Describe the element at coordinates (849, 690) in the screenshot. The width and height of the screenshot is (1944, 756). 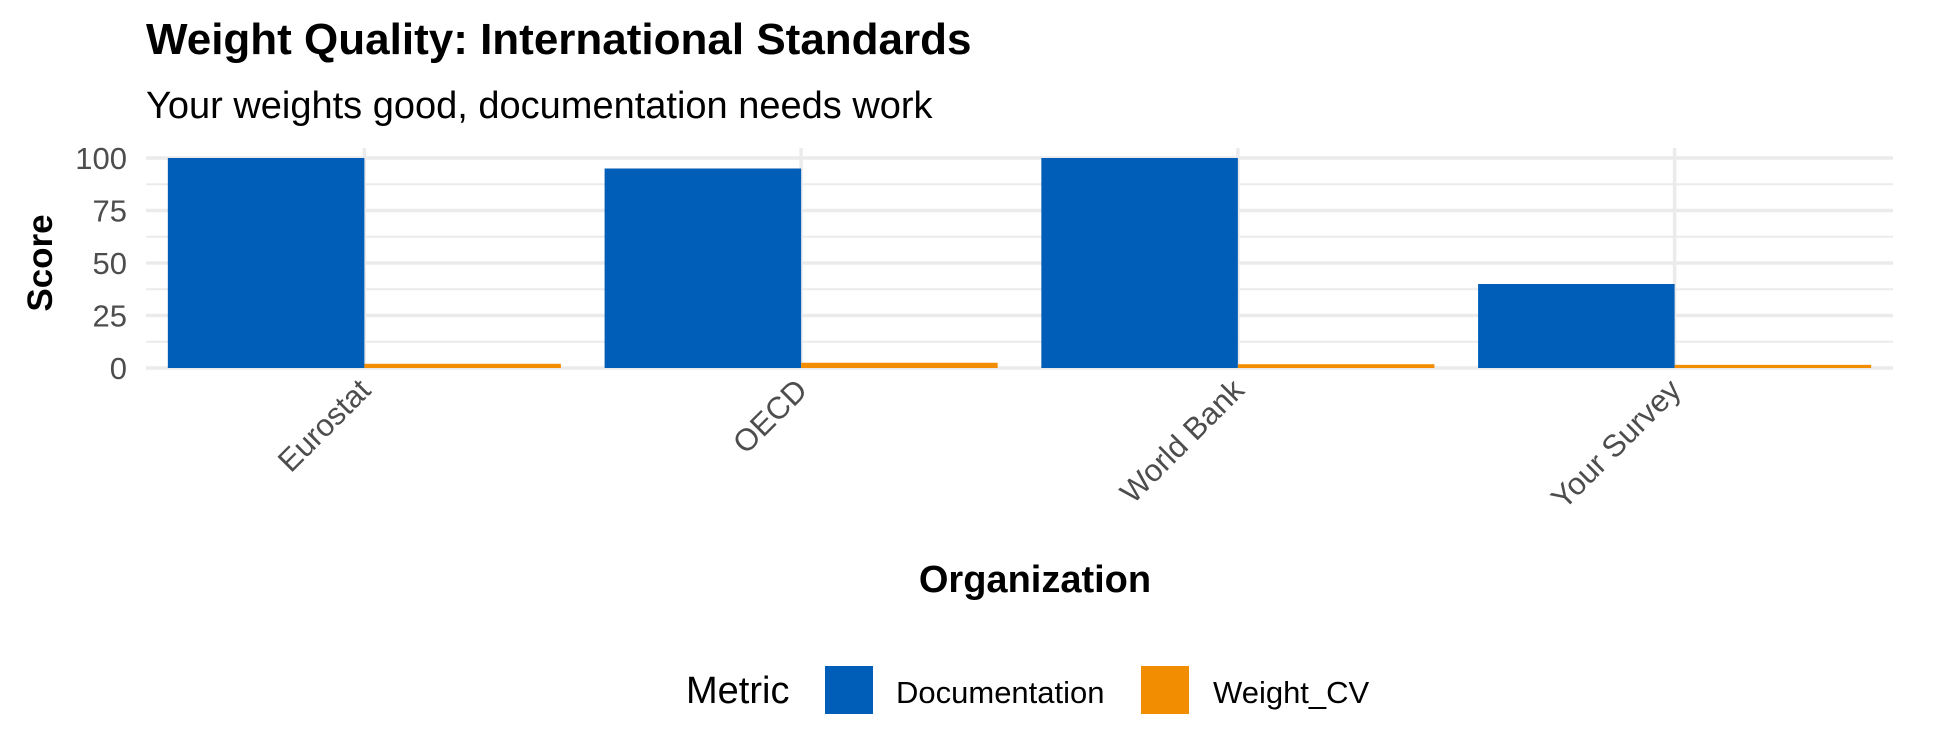
I see `legend-swatch-documentation` at that location.